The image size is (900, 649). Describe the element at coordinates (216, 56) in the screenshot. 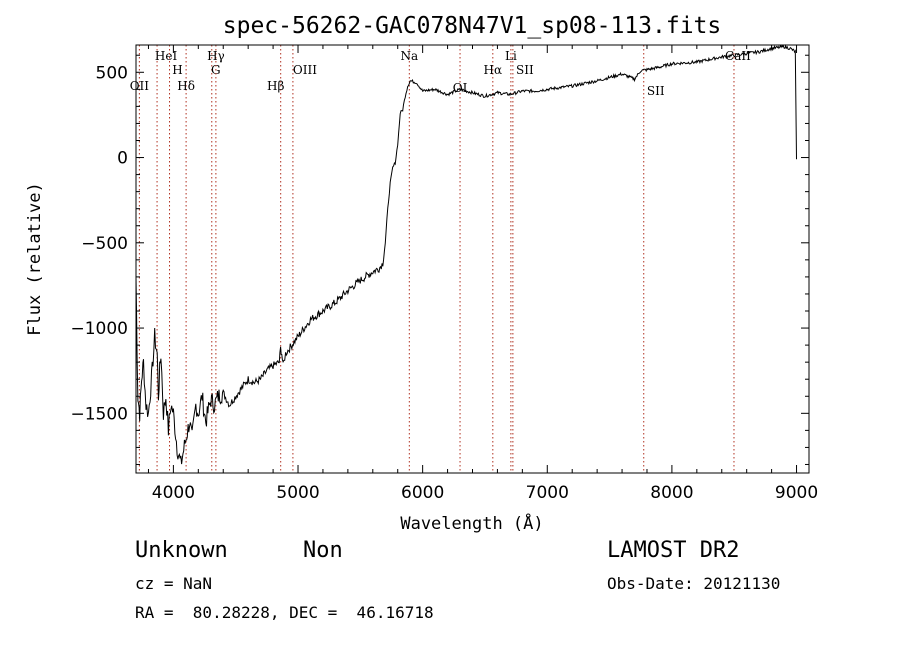

I see `reference-line-label: Hγ` at that location.